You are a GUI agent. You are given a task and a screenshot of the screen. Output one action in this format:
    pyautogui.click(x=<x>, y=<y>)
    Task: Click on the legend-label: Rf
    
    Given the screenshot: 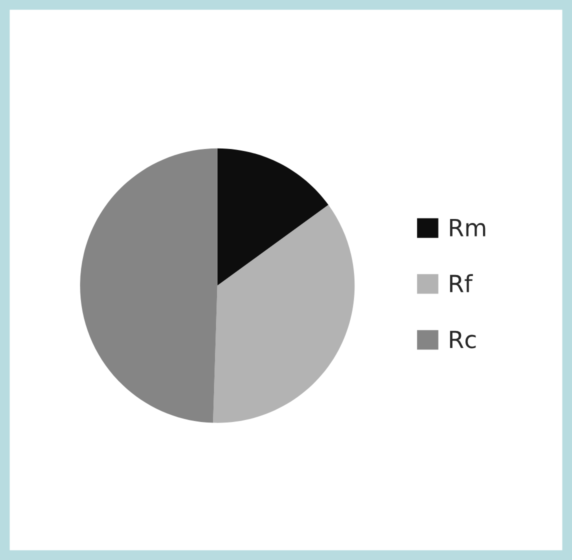 What is the action you would take?
    pyautogui.click(x=461, y=283)
    